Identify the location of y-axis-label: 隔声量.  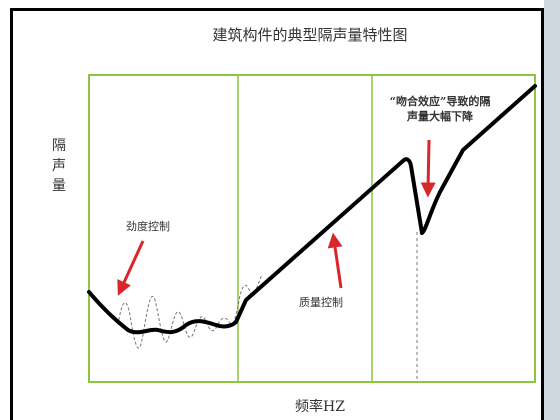
(59, 166).